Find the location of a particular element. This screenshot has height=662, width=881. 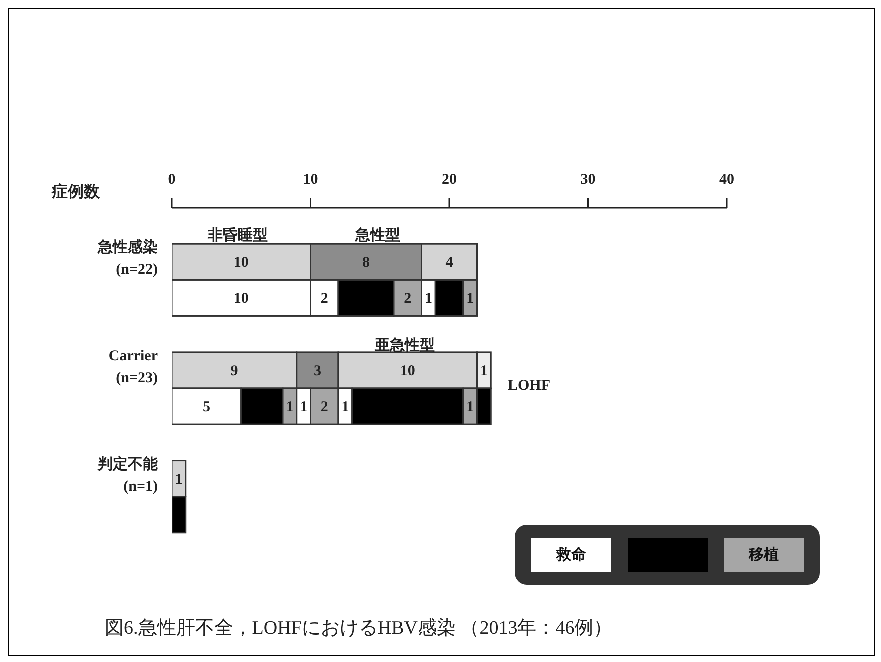

annotation: 急性型 is located at coordinates (378, 235).